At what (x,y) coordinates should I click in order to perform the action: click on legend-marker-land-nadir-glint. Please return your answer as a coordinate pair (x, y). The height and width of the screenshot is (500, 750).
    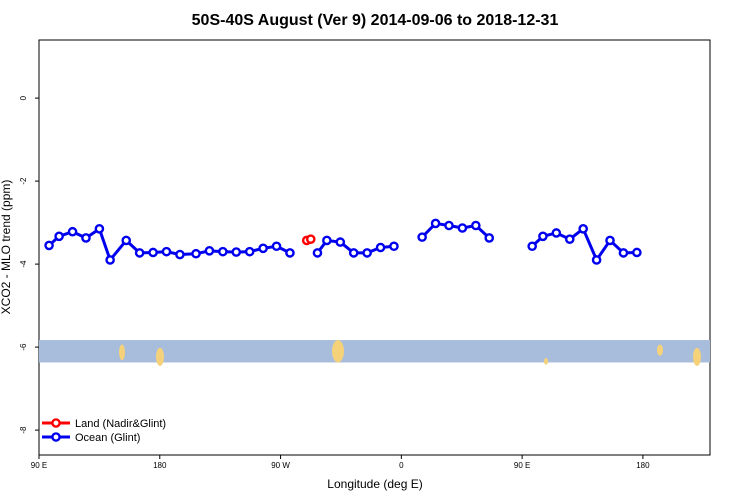
    Looking at the image, I should click on (56, 423).